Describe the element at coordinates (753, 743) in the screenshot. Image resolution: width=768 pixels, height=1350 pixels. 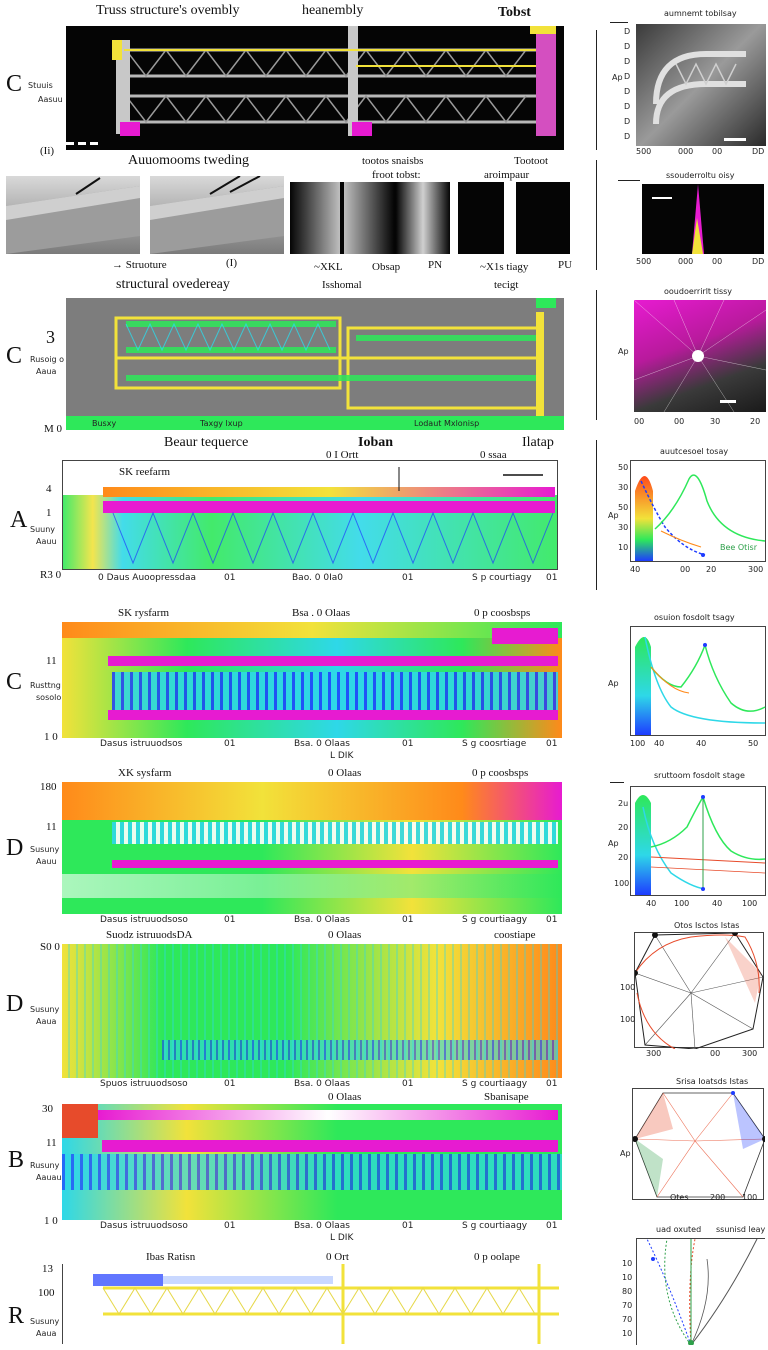
I see `x-tick: 50` at that location.